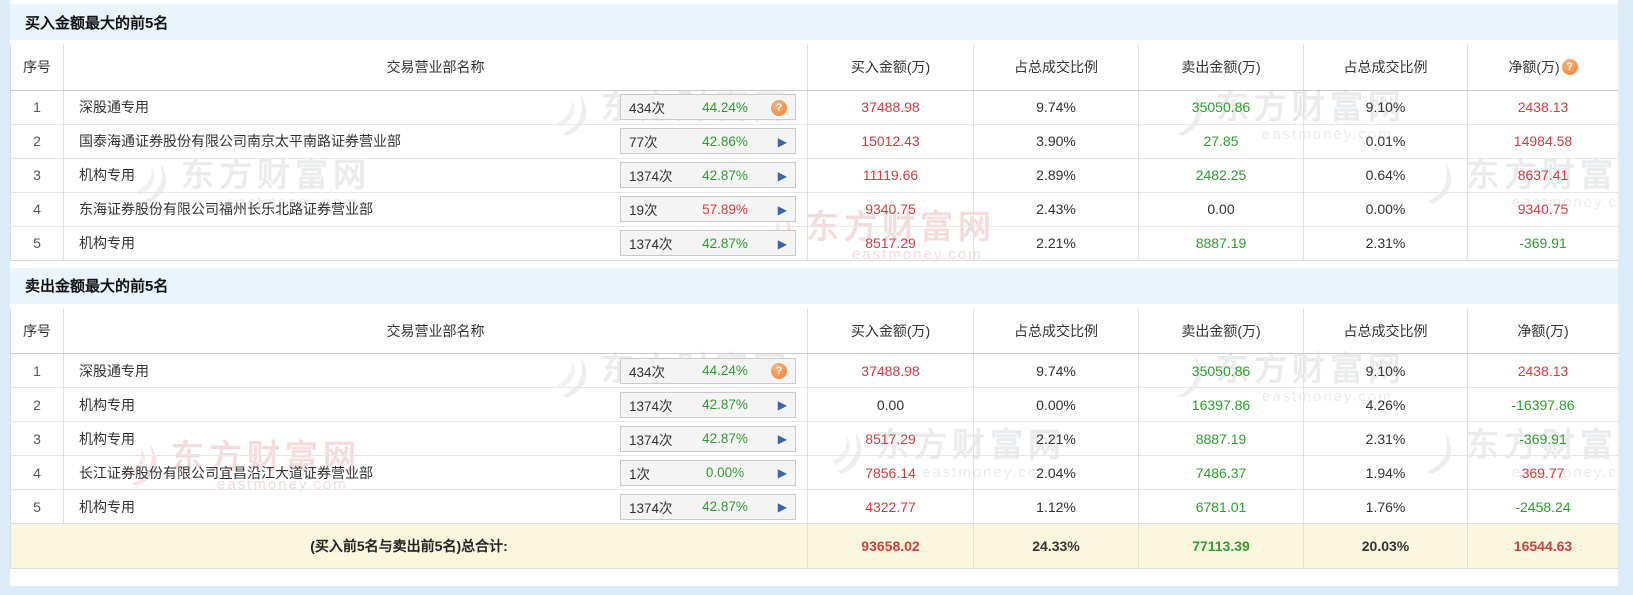  Describe the element at coordinates (240, 141) in the screenshot. I see `broker-name: 国泰海通证券股份有限公司南京太平南路证券营业部` at that location.